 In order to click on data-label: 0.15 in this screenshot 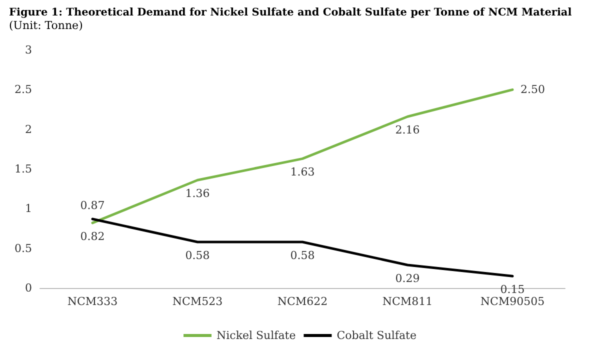, I will do `click(512, 289)`.